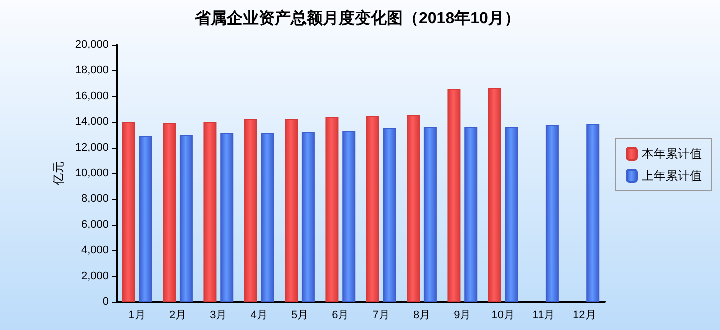 Image resolution: width=720 pixels, height=330 pixels. Describe the element at coordinates (58, 174) in the screenshot. I see `y-axis-title: 亿元` at that location.